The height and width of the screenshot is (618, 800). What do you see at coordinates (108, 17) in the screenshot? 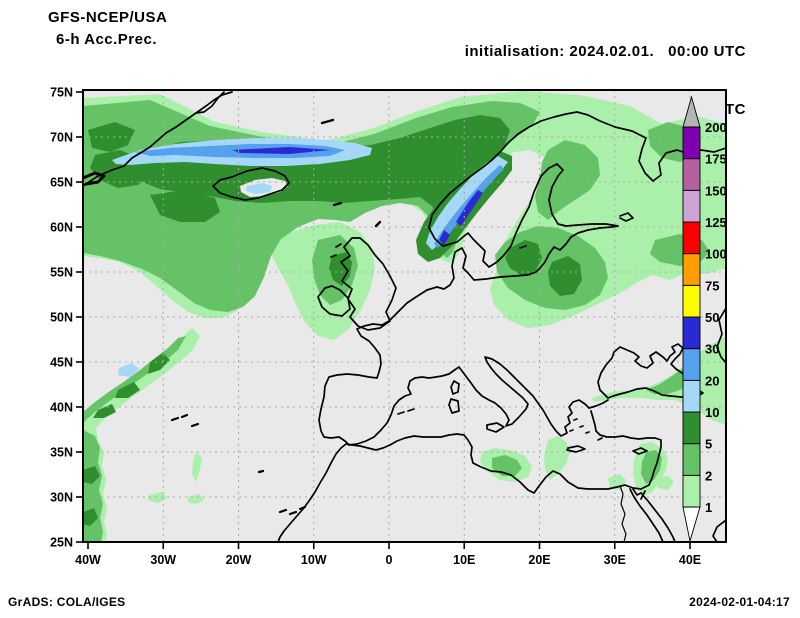
I see `model-title: GFS-NCEP/USA` at bounding box center [108, 17].